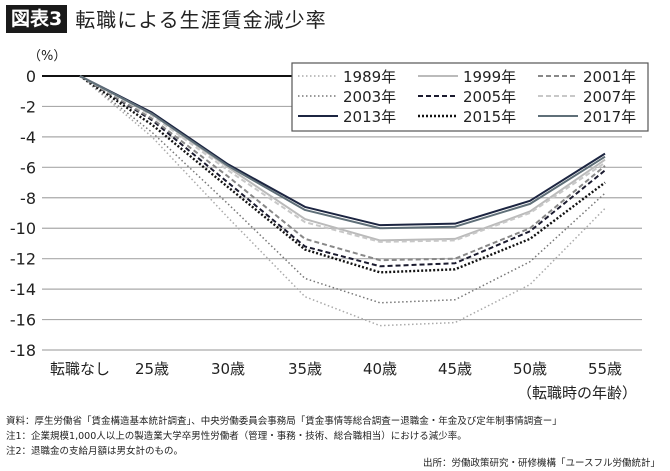 Image resolution: width=670 pixels, height=471 pixels. I want to click on y-tick-label: 0, so click(31, 76).